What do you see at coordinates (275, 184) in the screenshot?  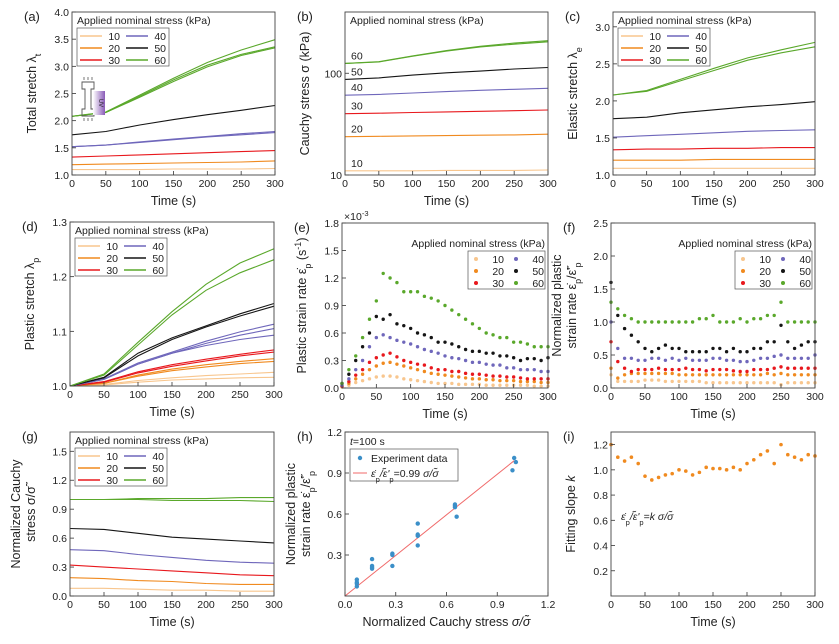 I see `x-tick-label: 300` at bounding box center [275, 184].